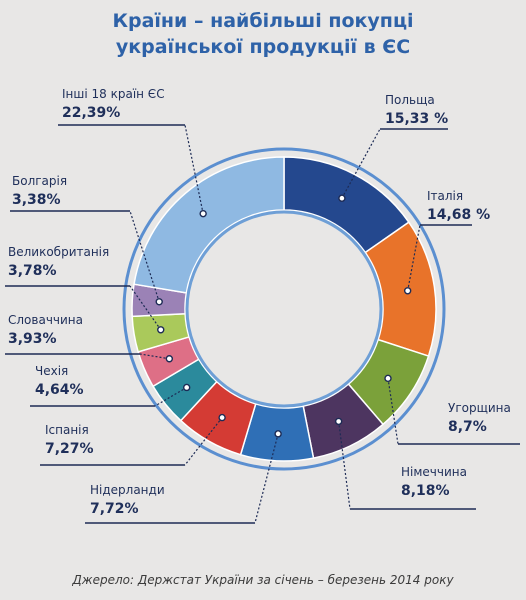 Image resolution: width=526 pixels, height=600 pixels. Describe the element at coordinates (425, 491) in the screenshot. I see `slice-value-3: 8,18%` at that location.